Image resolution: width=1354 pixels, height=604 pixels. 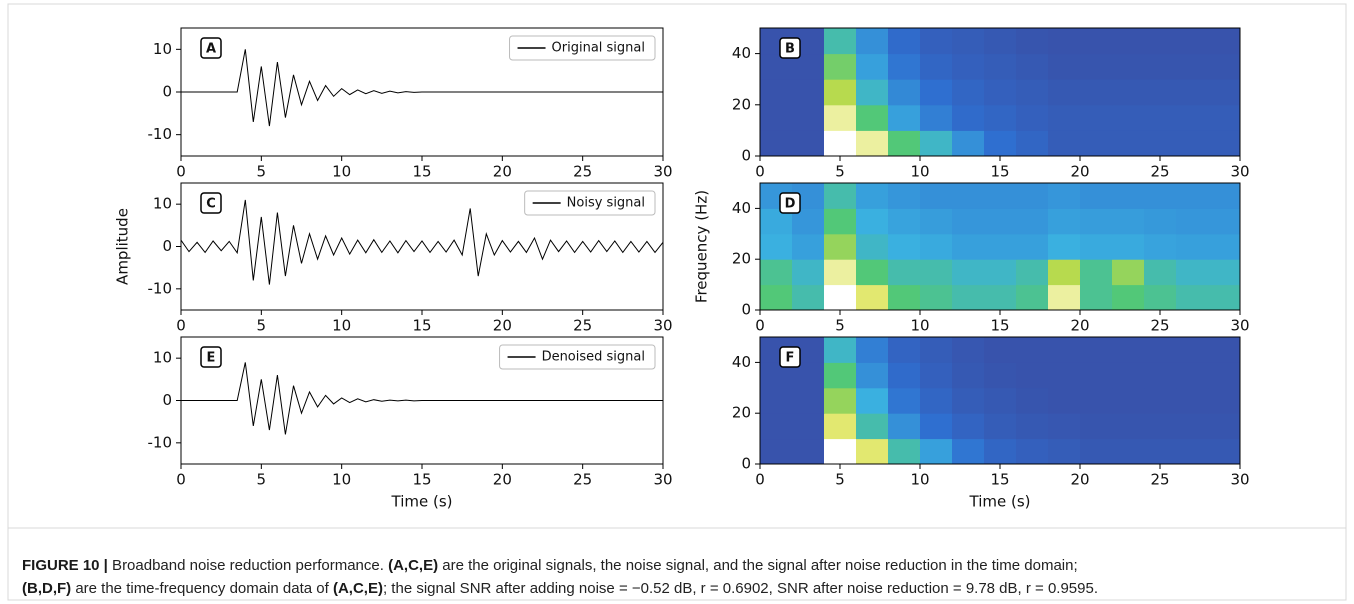 I want to click on legend-box, so click(x=577, y=357).